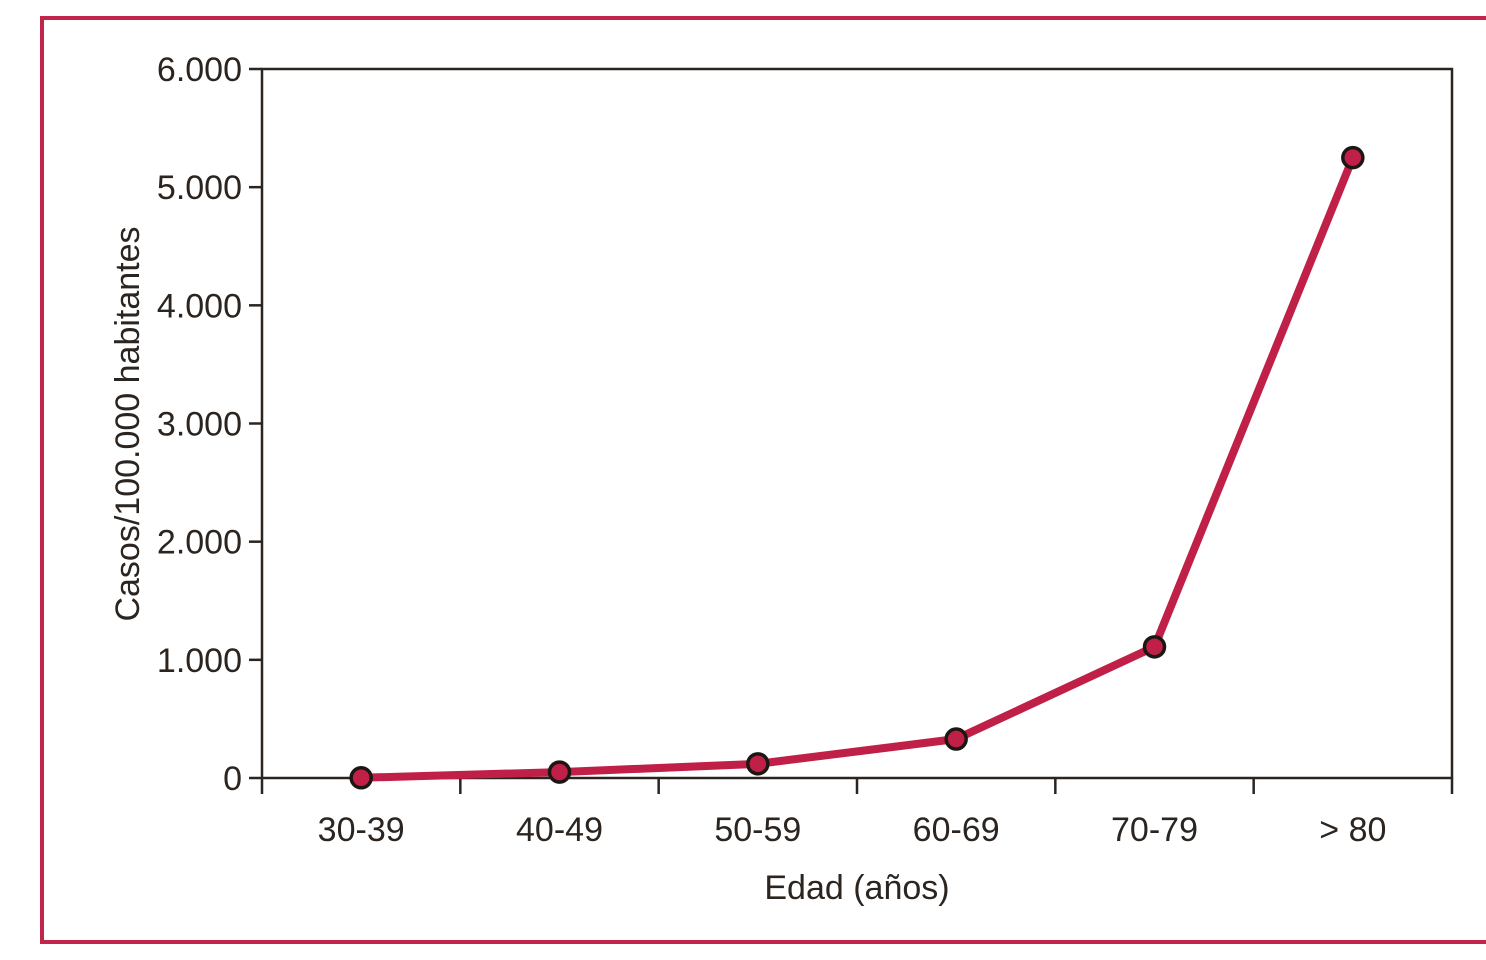 The image size is (1486, 960). What do you see at coordinates (128, 424) in the screenshot?
I see `y-axis-title: Casos/100.000 habitantes` at bounding box center [128, 424].